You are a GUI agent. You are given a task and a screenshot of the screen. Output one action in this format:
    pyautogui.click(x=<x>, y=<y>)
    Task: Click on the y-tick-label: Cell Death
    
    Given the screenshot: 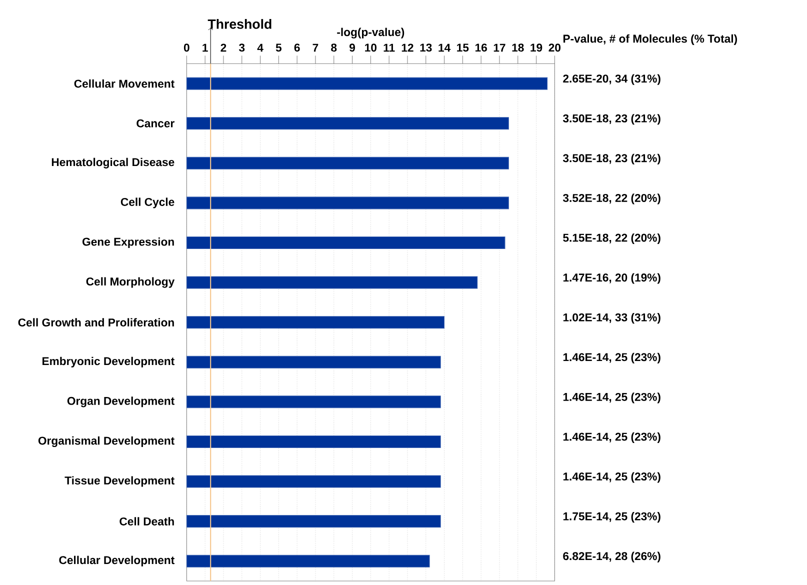 What is the action you would take?
    pyautogui.click(x=147, y=521)
    